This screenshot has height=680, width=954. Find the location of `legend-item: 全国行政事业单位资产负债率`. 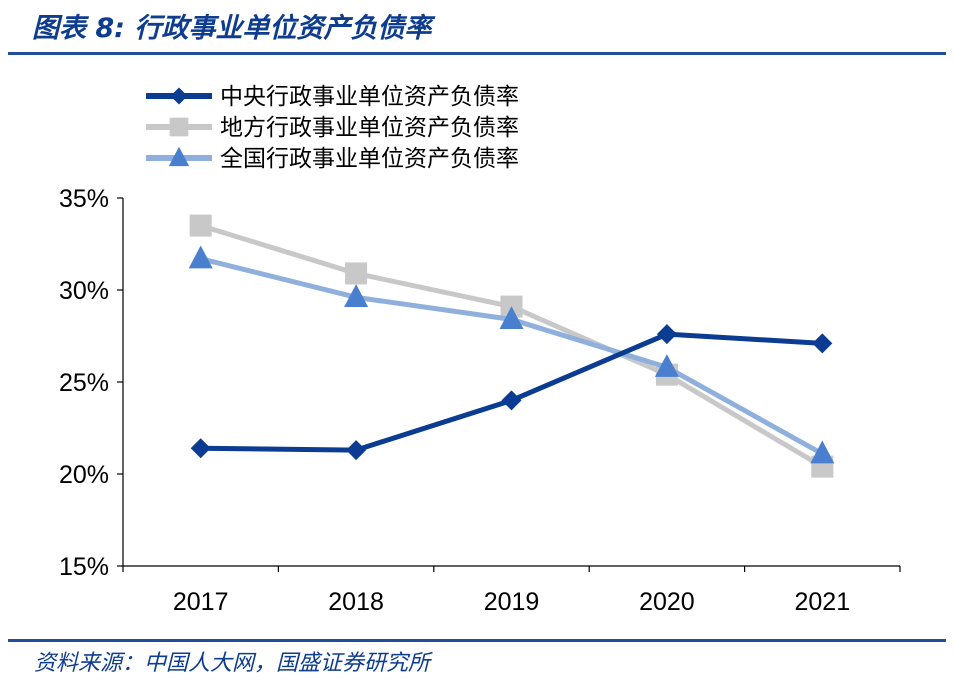

legend-item: 全国行政事业单位资产负债率 is located at coordinates (332, 159).